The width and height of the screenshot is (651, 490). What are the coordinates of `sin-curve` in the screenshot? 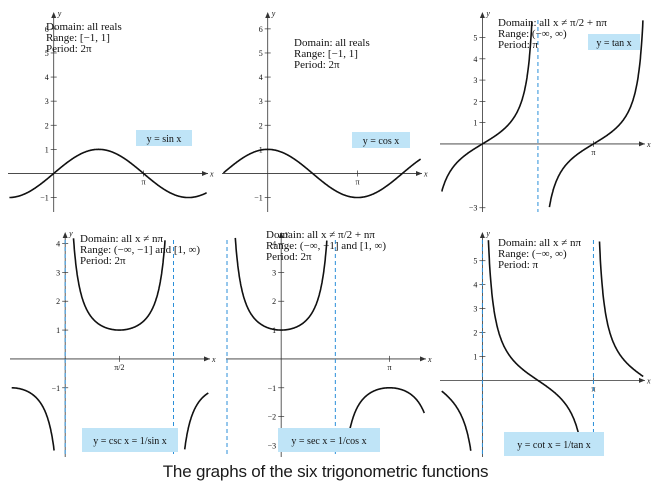 It's located at (108, 173).